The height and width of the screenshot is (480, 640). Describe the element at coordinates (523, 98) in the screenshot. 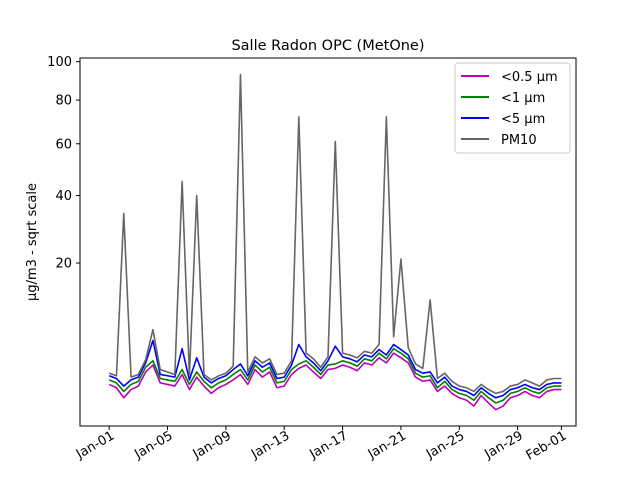

I see `legend-label-pm1: <1 µm` at that location.